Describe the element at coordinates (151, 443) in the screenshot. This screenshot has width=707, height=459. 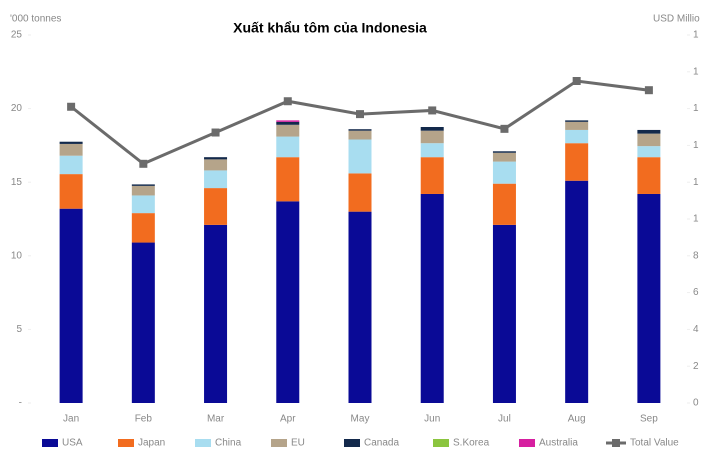
I see `legend-label: Japan` at that location.